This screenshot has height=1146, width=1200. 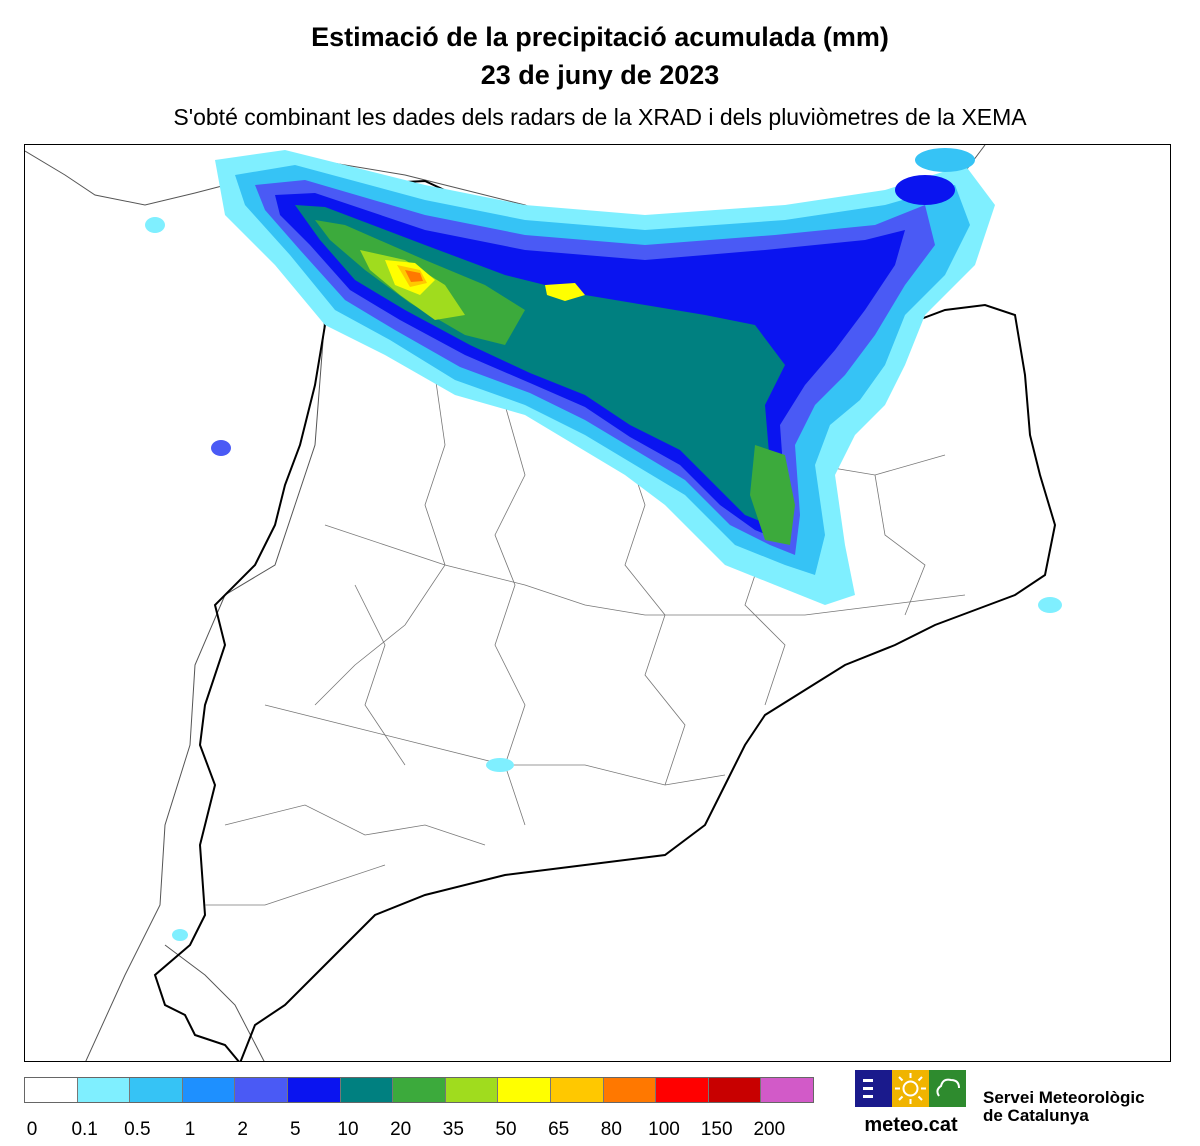 I want to click on valencia-border, so click(x=214, y=1002).